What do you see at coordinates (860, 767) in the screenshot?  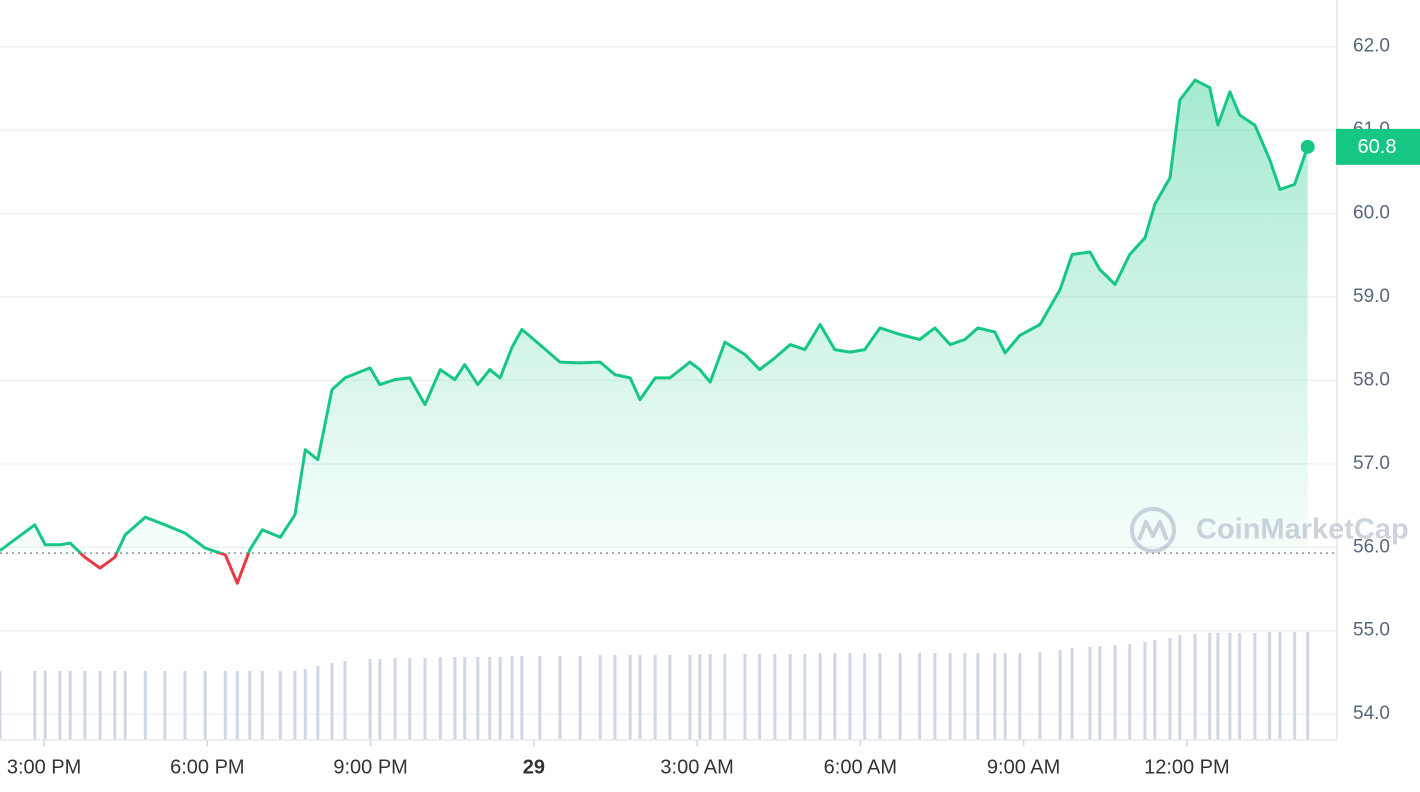 I see `x-tick-label: 6:00 AM` at bounding box center [860, 767].